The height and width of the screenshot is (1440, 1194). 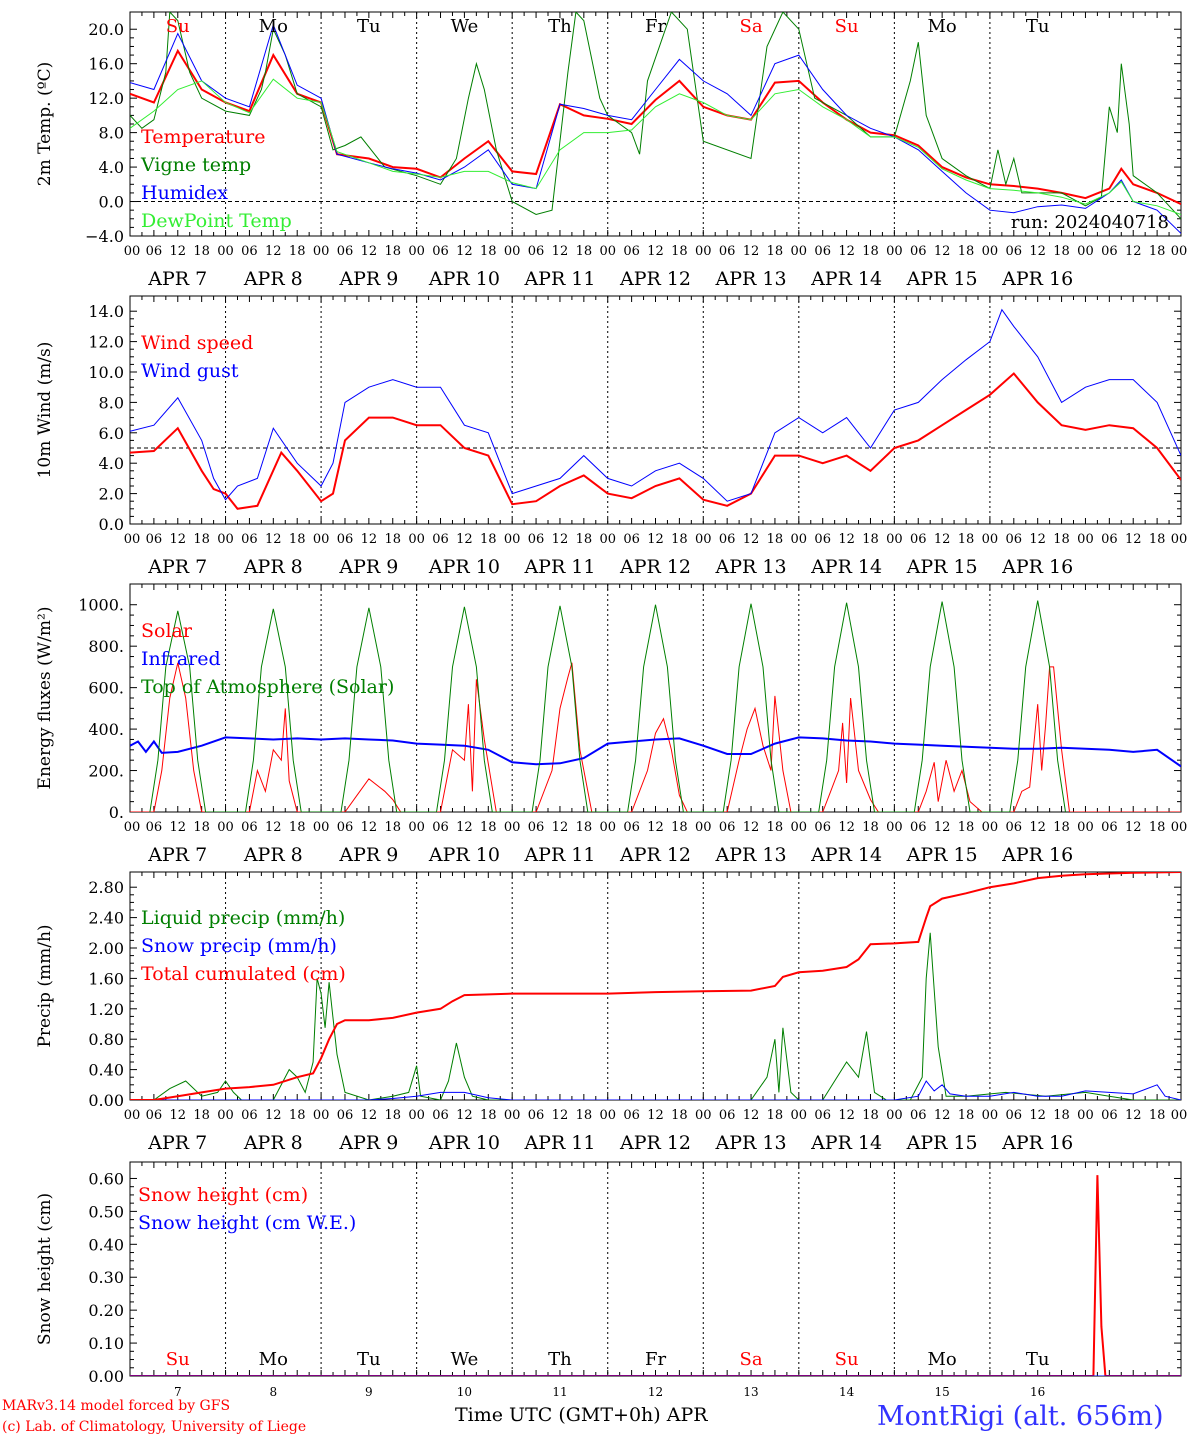 I want to click on day-number: 13, so click(x=750, y=1392).